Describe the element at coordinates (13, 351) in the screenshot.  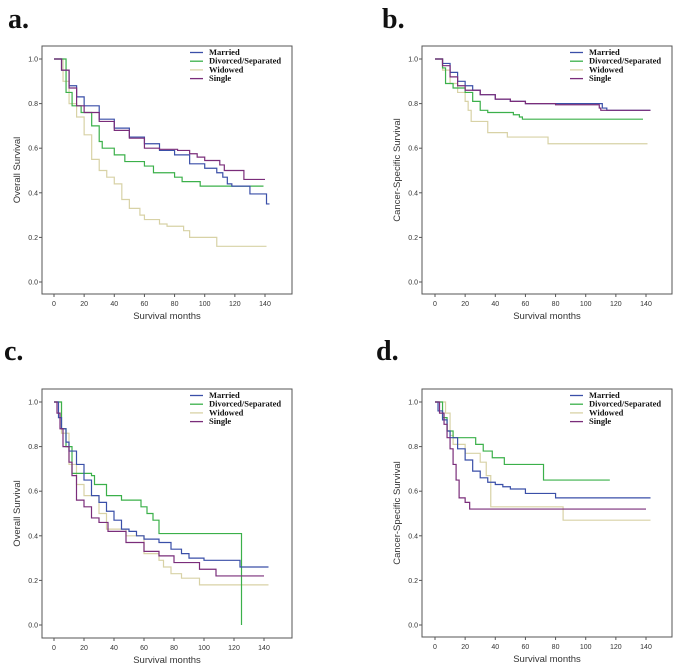
I see `panel-label: c.` at that location.